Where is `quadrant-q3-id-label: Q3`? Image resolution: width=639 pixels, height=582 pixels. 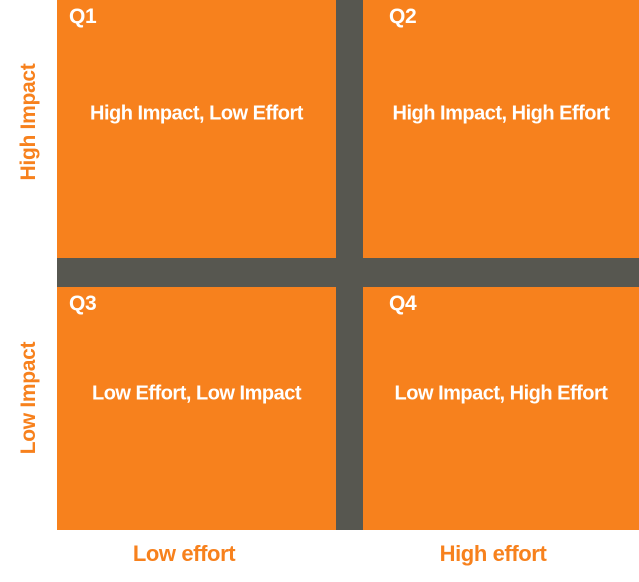
quadrant-q3-id-label: Q3 is located at coordinates (83, 303).